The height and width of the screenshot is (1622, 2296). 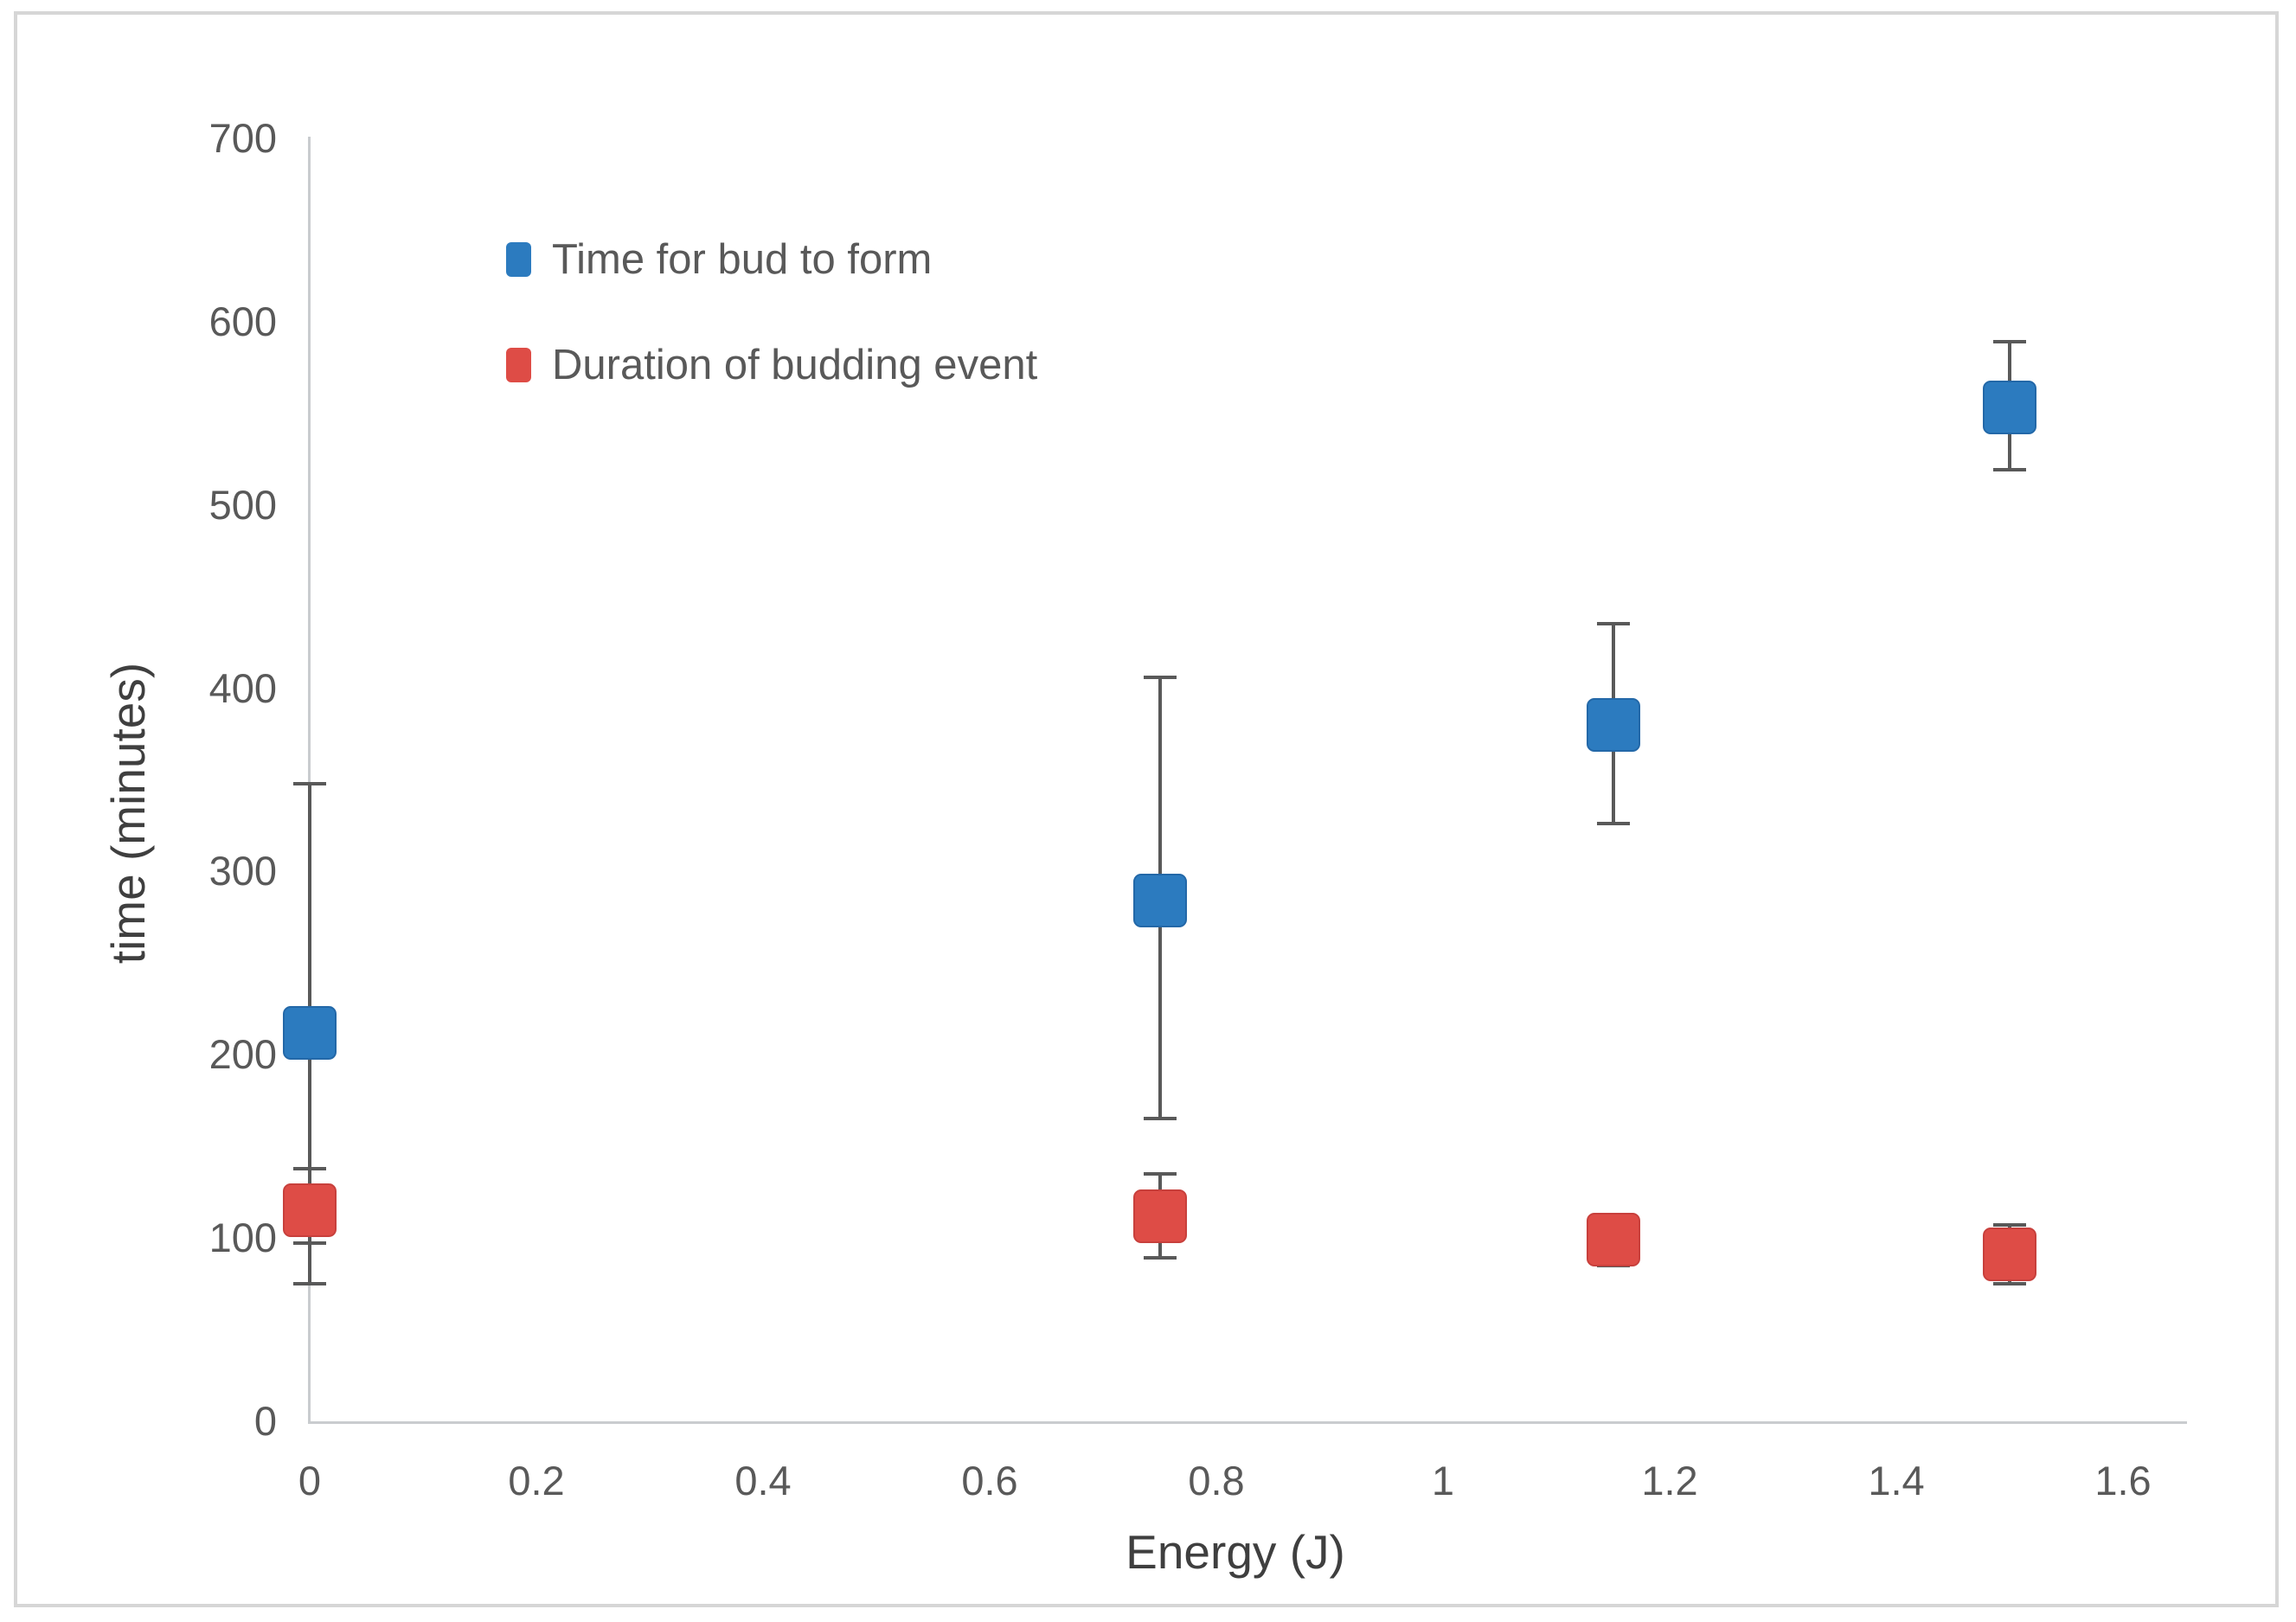 I want to click on x-tick-label: 0.2, so click(x=537, y=1480).